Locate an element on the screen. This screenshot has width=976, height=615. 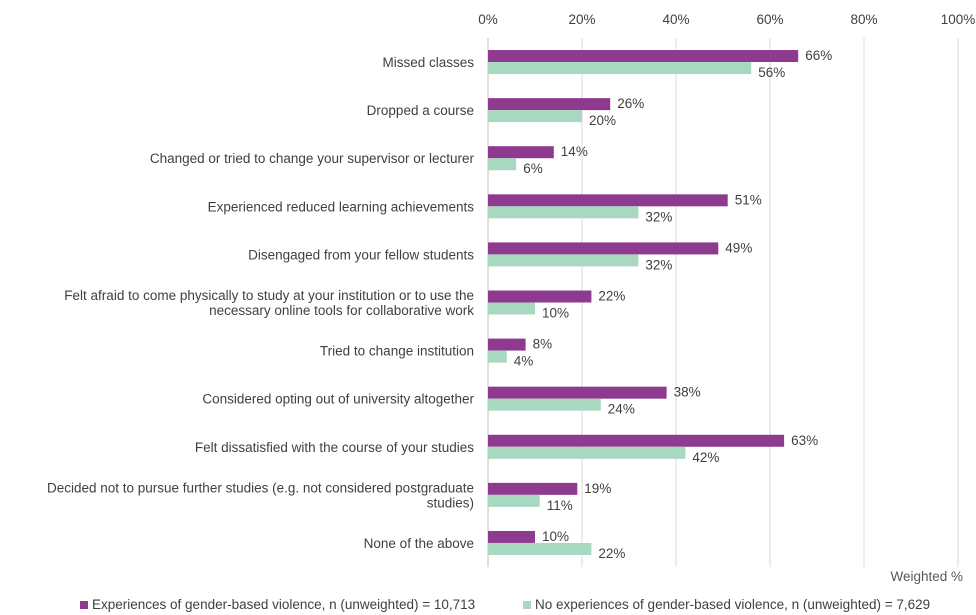
x-tick-label: 60% is located at coordinates (769, 19).